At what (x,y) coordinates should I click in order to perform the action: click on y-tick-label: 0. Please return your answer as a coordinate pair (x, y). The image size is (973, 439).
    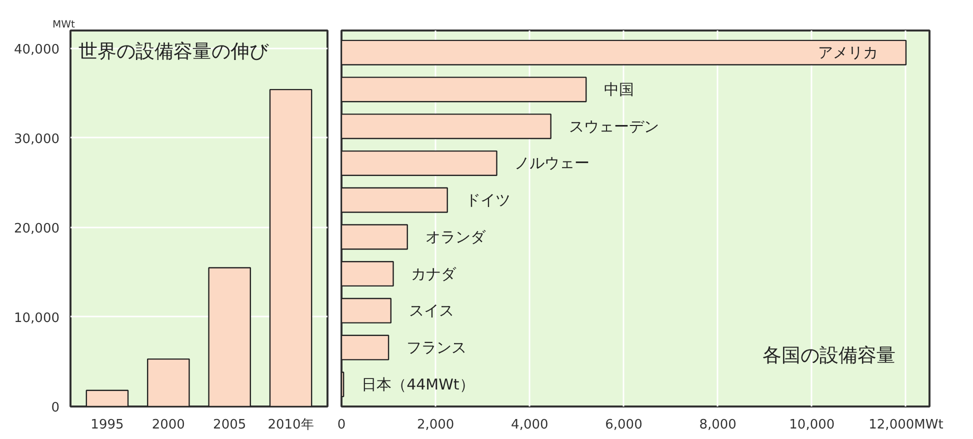
    Looking at the image, I should click on (55, 408).